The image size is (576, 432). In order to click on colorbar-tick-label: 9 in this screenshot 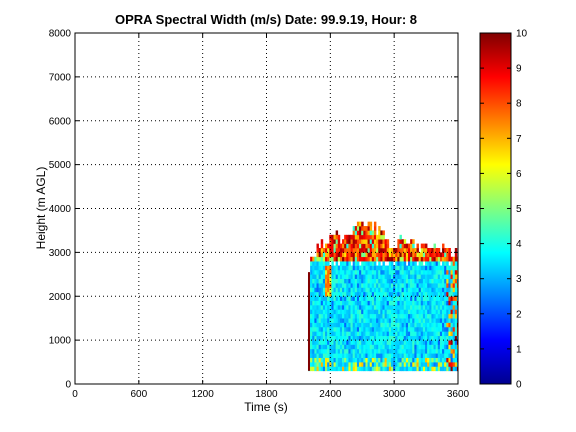, I will do `click(519, 69)`.